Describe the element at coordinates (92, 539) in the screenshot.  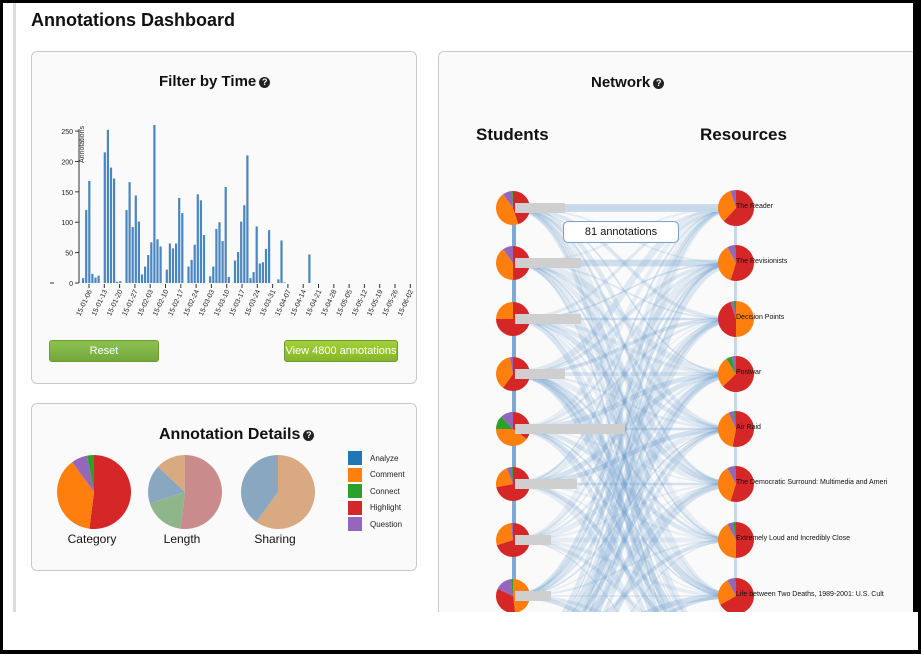
I see `pie-label-category: Category` at that location.